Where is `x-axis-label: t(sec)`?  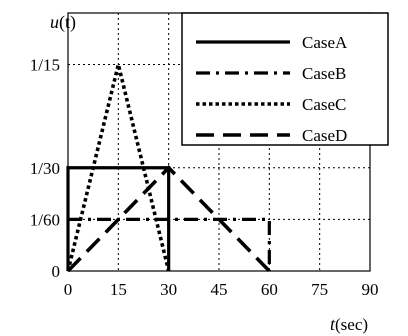
x-axis-label: t(sec) is located at coordinates (349, 324).